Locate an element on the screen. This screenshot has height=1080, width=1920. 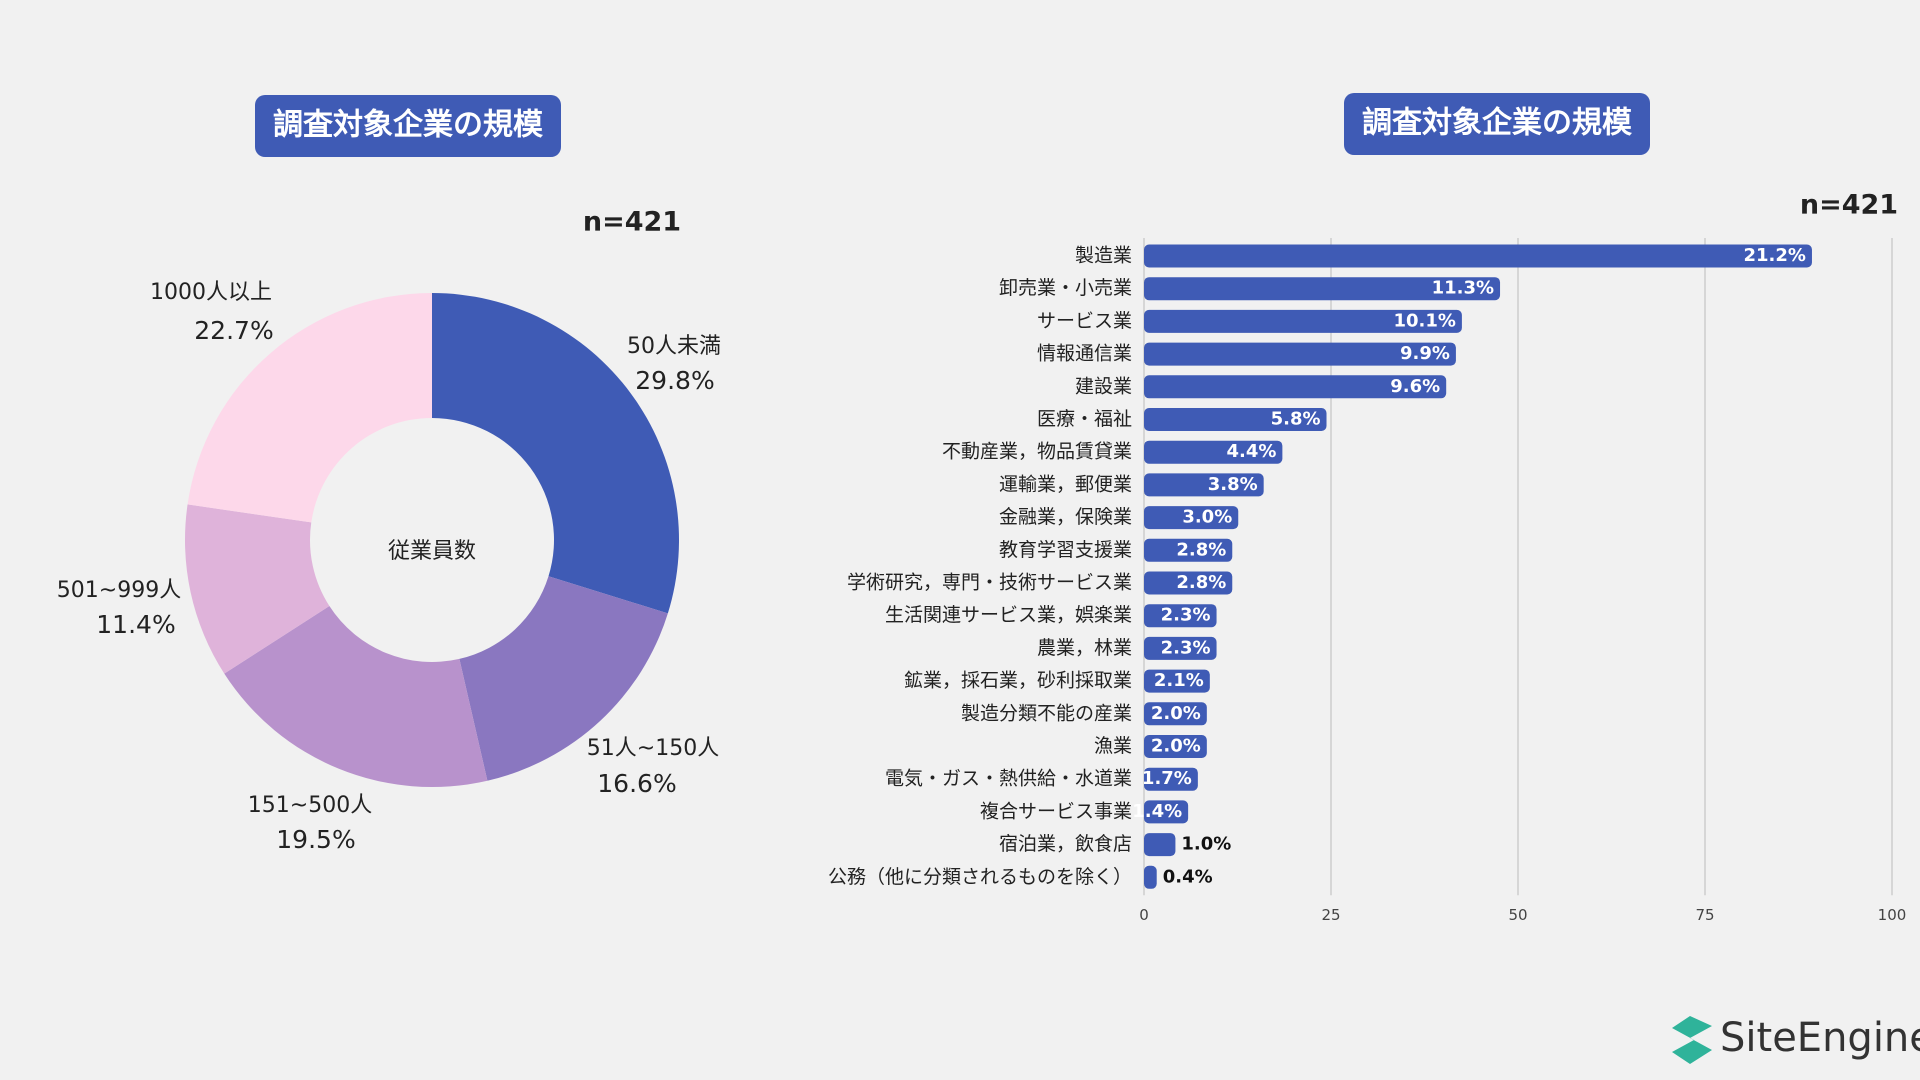
value-label: 3.0% is located at coordinates (1207, 517).